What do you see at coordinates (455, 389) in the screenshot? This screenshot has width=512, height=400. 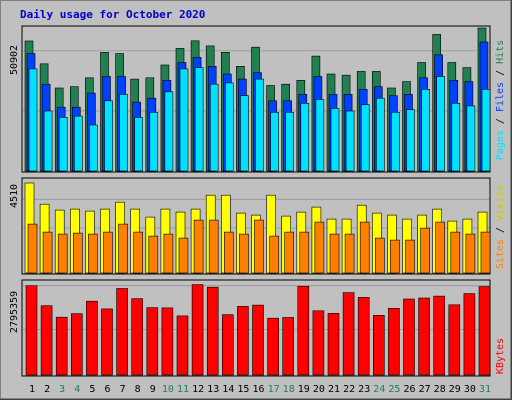 I see `x-axis-day-label: 29` at bounding box center [455, 389].